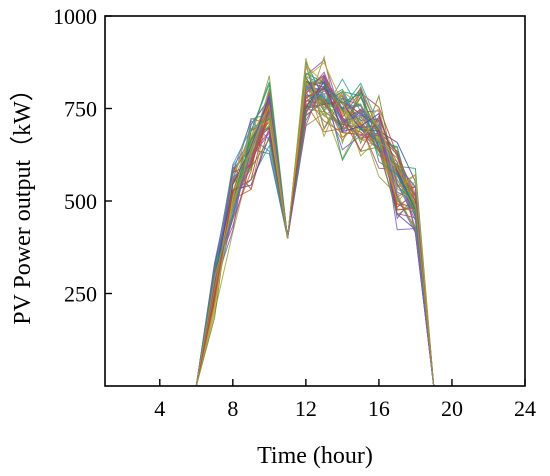 This screenshot has height=476, width=550. I want to click on y-axis-label: PV Power output（kW）, so click(23, 201).